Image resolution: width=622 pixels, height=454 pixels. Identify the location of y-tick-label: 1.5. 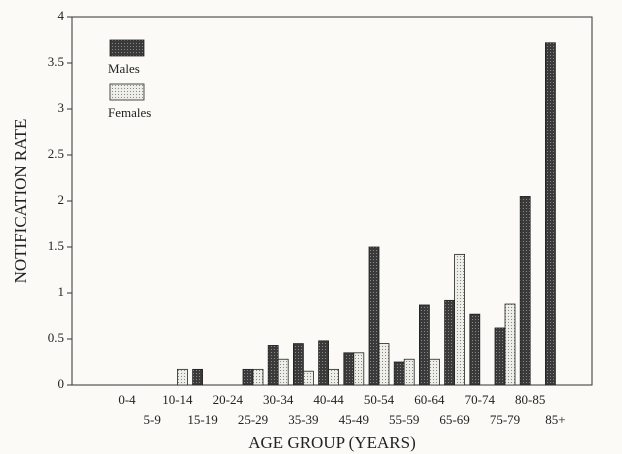
(56, 245).